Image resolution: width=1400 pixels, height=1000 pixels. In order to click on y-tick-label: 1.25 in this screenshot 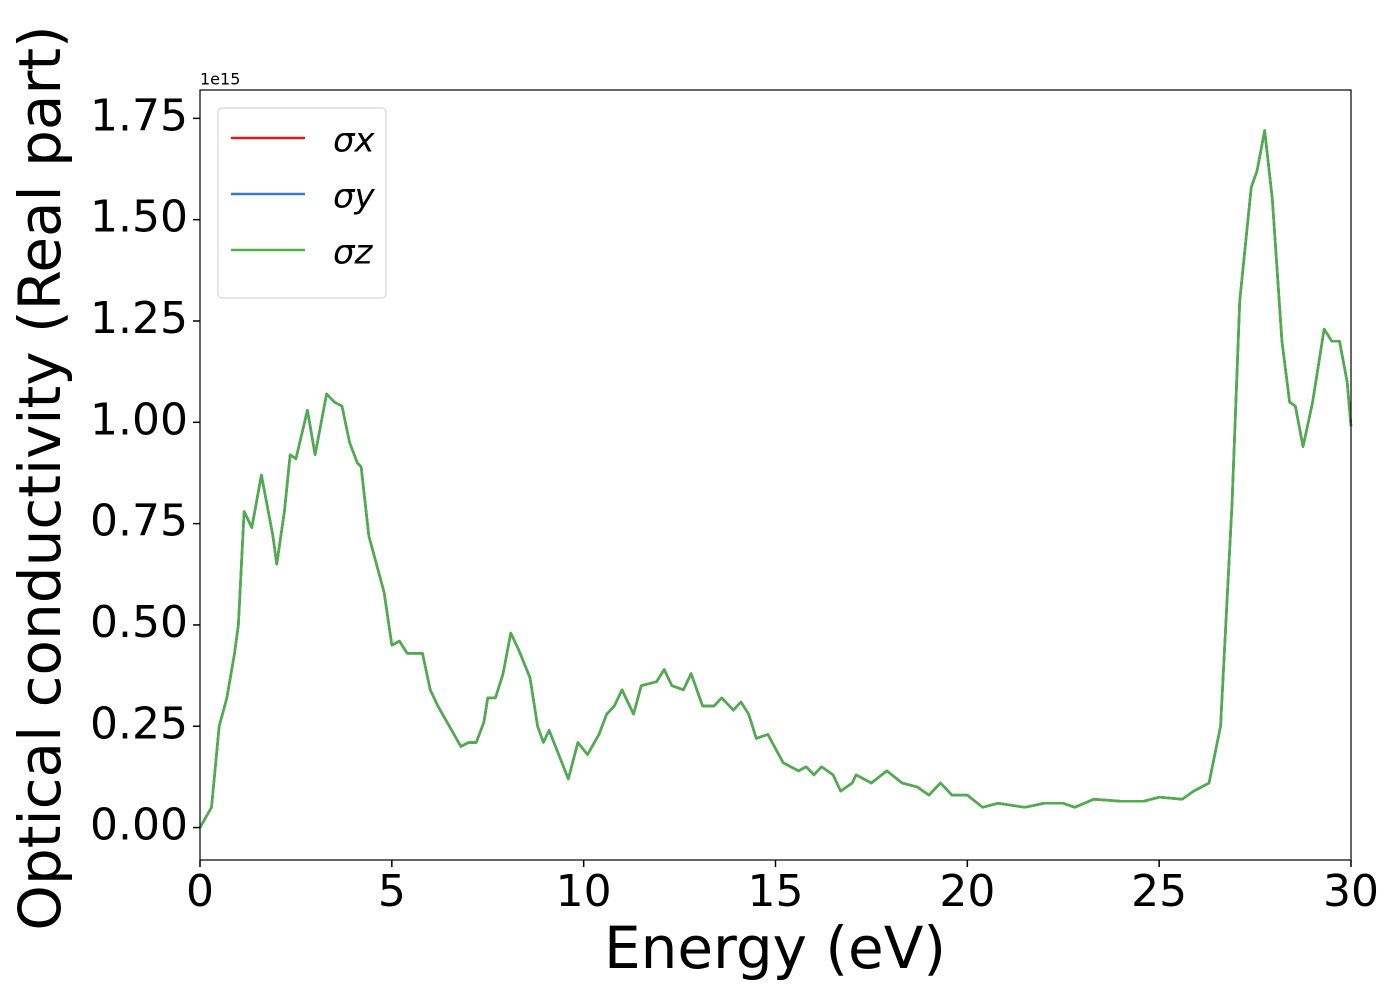, I will do `click(139, 318)`.